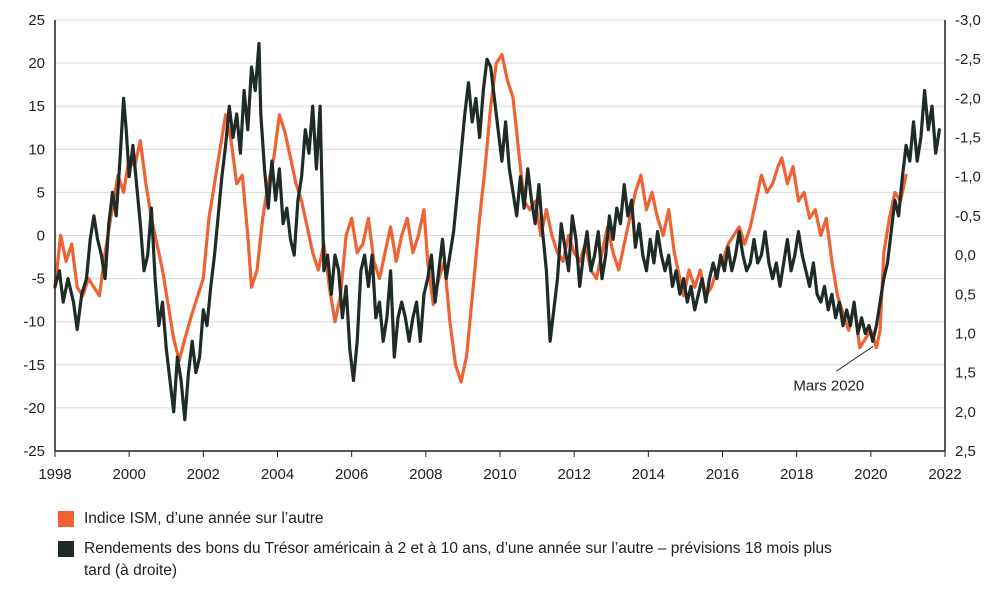 This screenshot has height=594, width=1000. Describe the element at coordinates (451, 519) in the screenshot. I see `legend-item-ism: Indice ISM, d’une année sur l’autre` at that location.